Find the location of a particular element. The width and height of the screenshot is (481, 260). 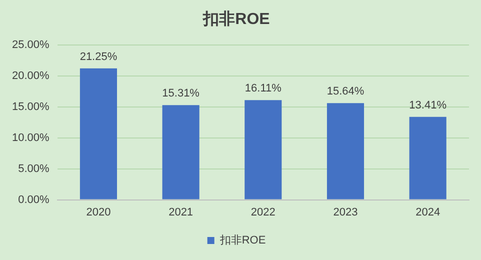

y-tick-label: 0.00% is located at coordinates (34, 200).